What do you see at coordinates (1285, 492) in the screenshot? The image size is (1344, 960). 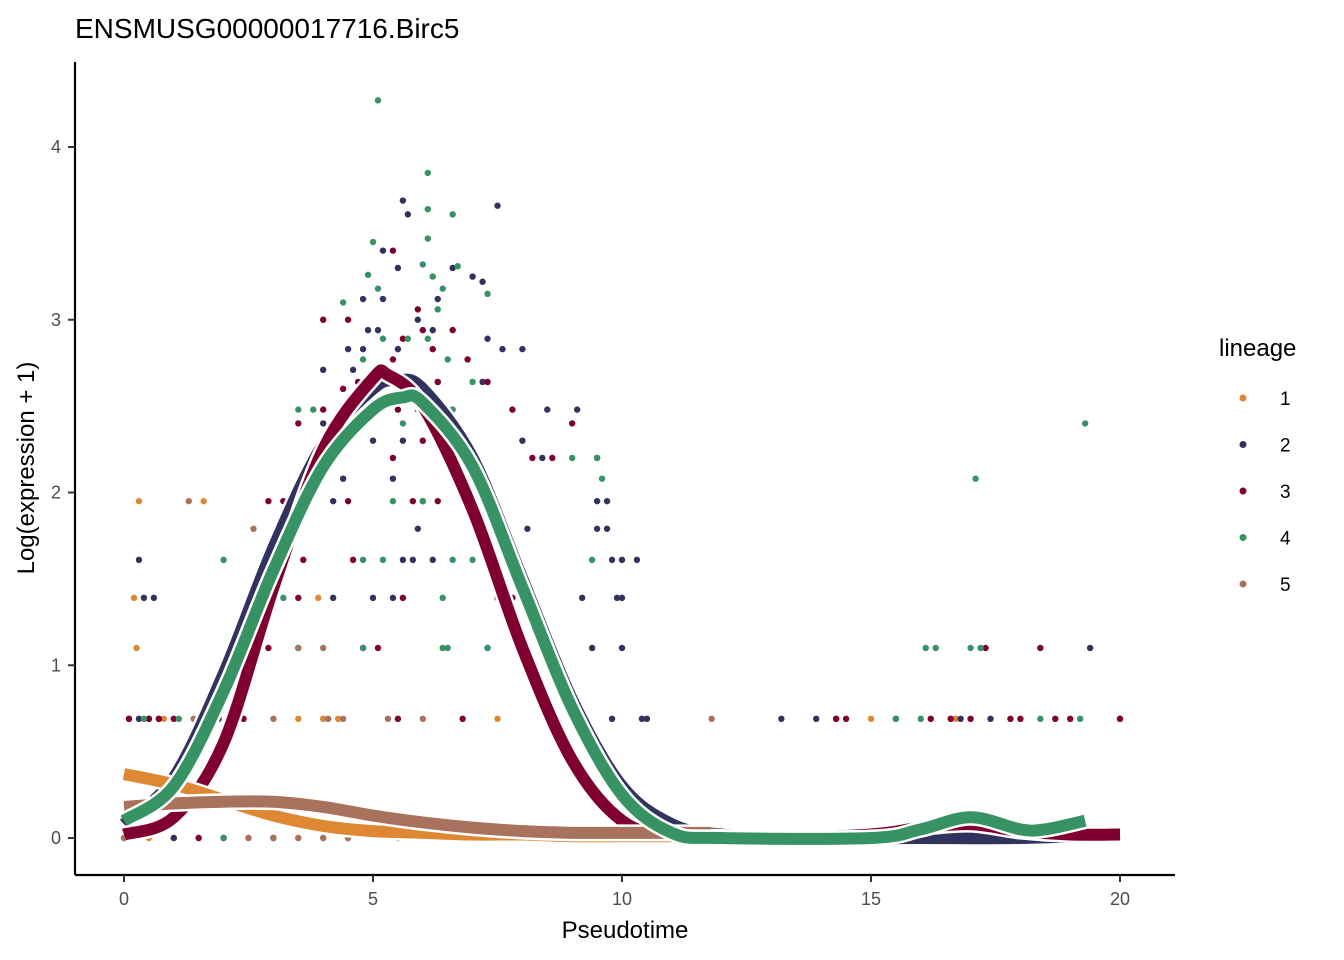 I see `legend-label-3: 3` at bounding box center [1285, 492].